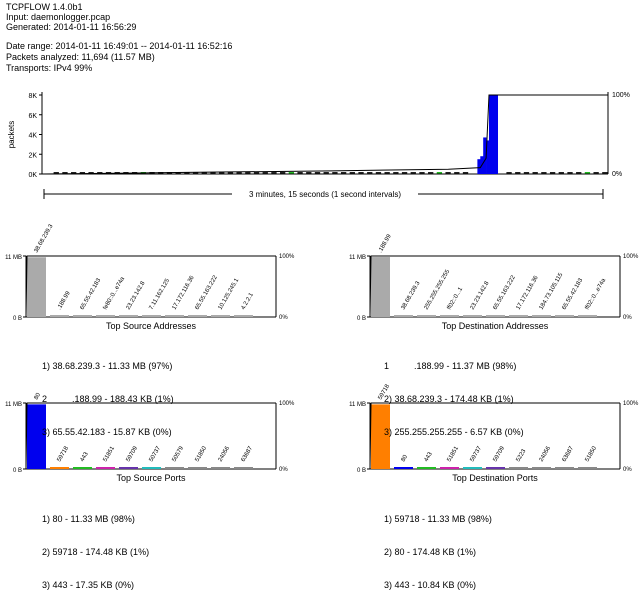 Image resolution: width=643 pixels, height=602 pixels. Describe the element at coordinates (454, 432) in the screenshot. I see `legend-line: 3) 255.255.255.255 - 6.57 KB (0%)` at that location.